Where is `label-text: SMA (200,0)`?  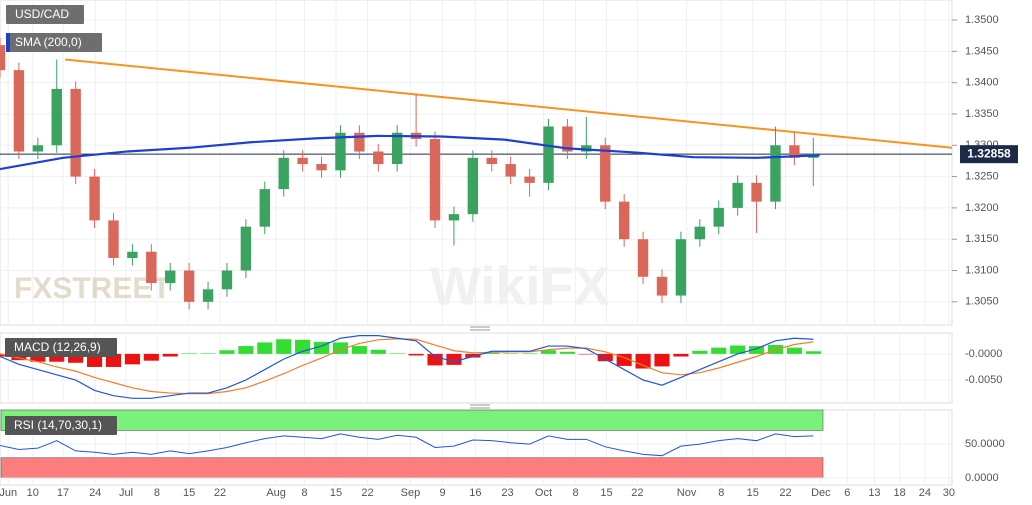
label-text: SMA (200,0) is located at coordinates (48, 42).